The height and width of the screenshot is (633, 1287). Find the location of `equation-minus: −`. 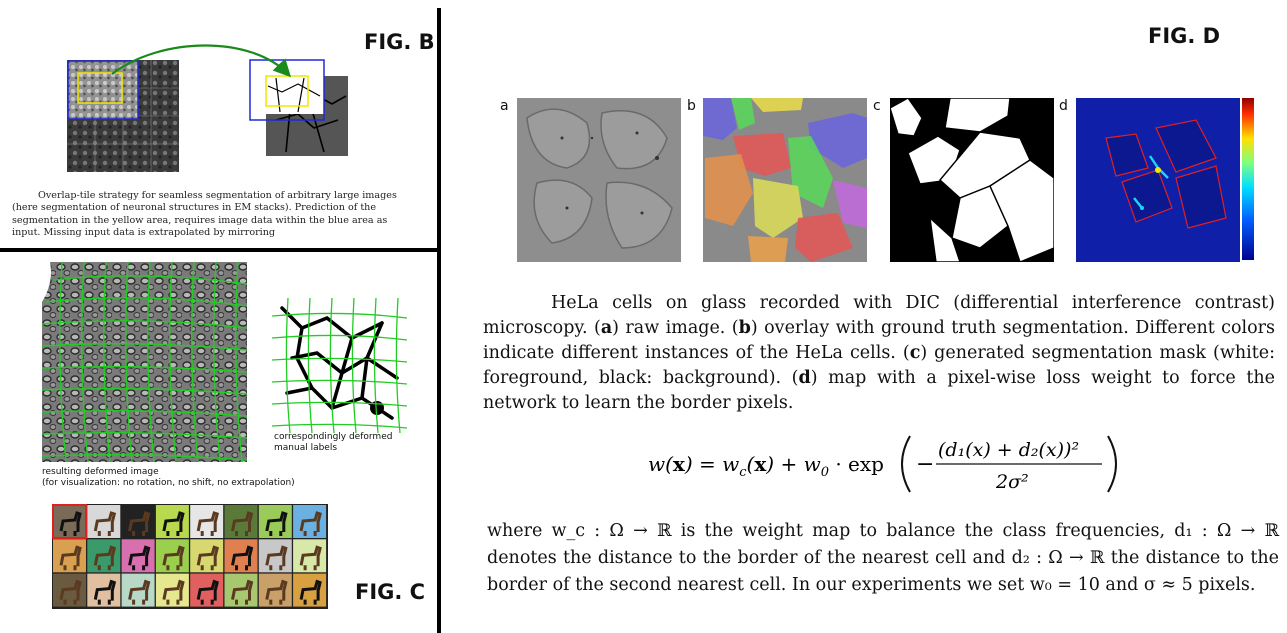

equation-minus: − is located at coordinates (925, 464).